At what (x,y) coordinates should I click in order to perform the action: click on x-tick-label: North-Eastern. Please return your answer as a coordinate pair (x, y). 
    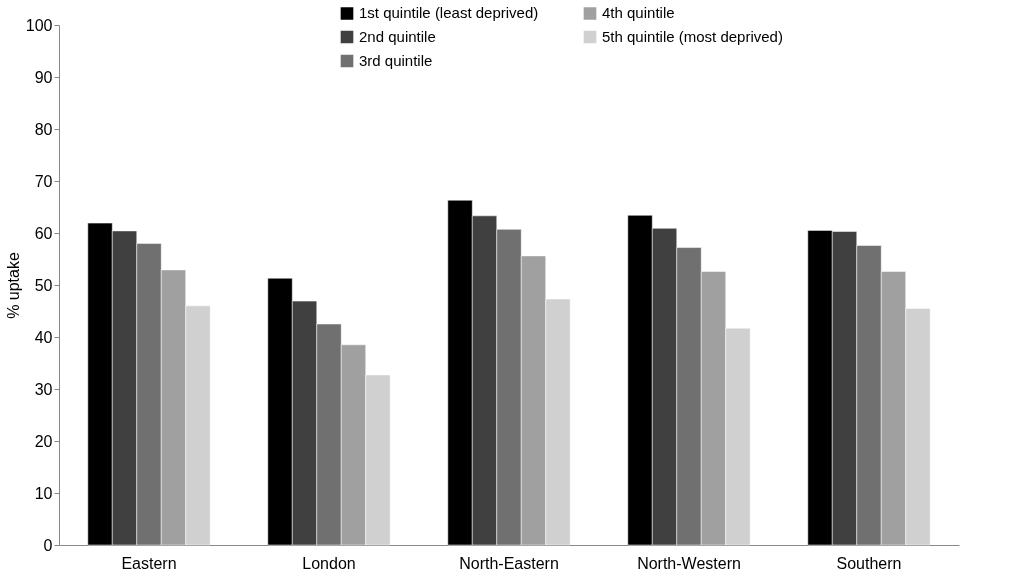
    Looking at the image, I should click on (509, 563).